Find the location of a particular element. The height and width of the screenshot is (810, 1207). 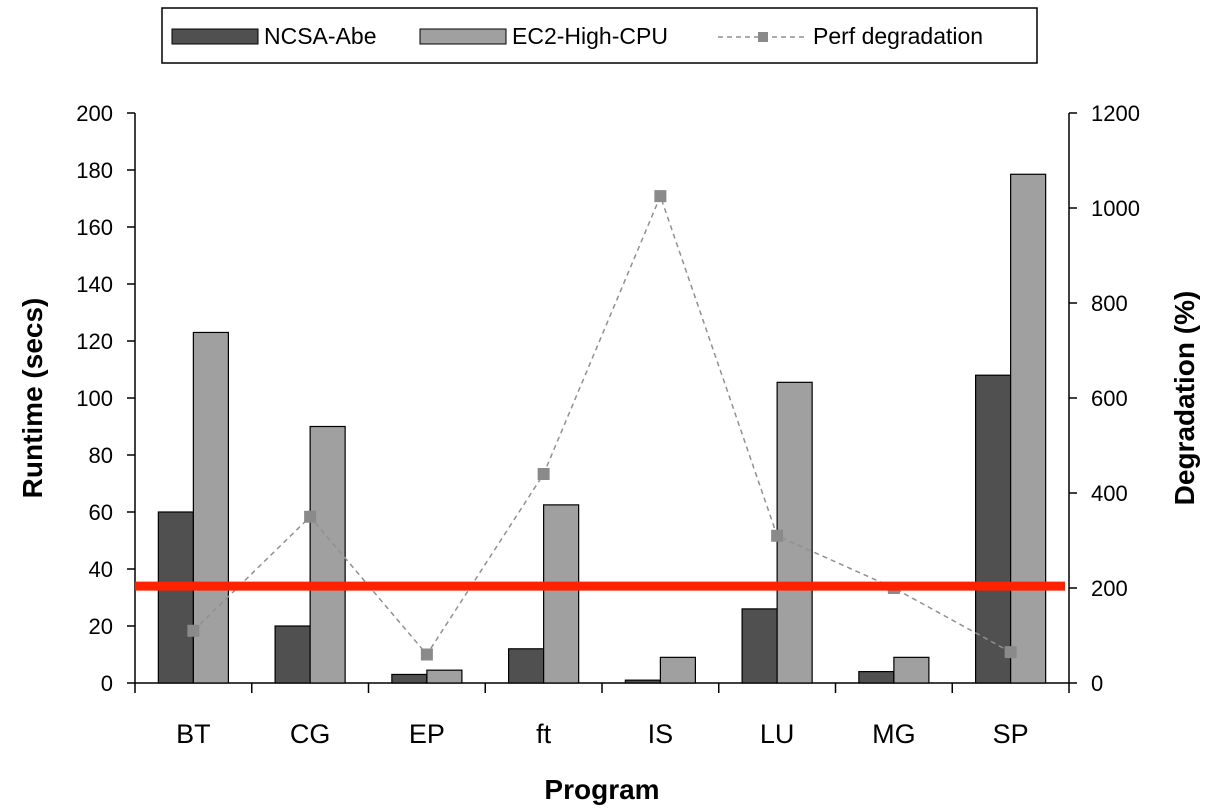

degradation-marker-ft is located at coordinates (543, 474).